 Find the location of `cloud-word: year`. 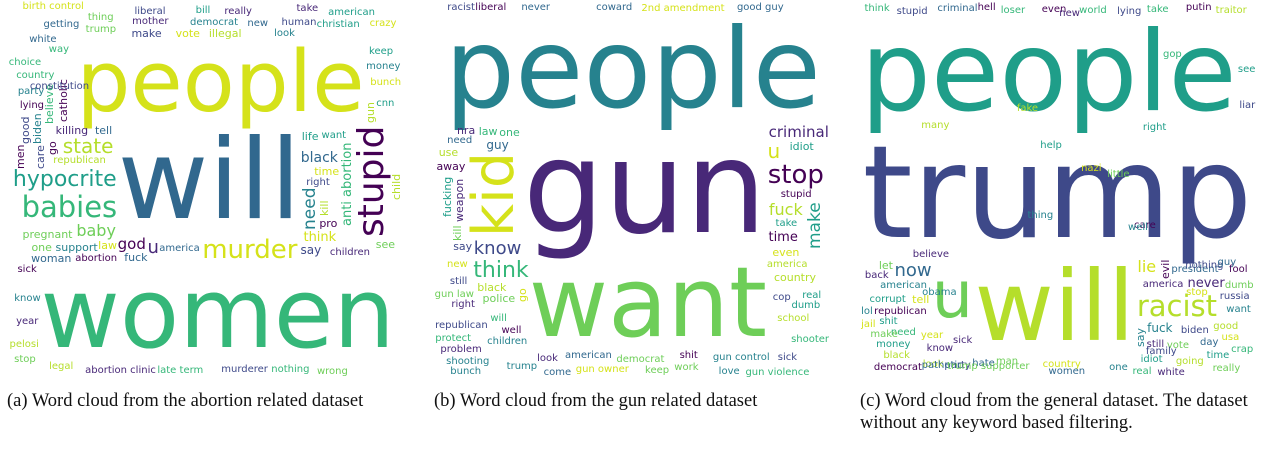

cloud-word: year is located at coordinates (932, 335).